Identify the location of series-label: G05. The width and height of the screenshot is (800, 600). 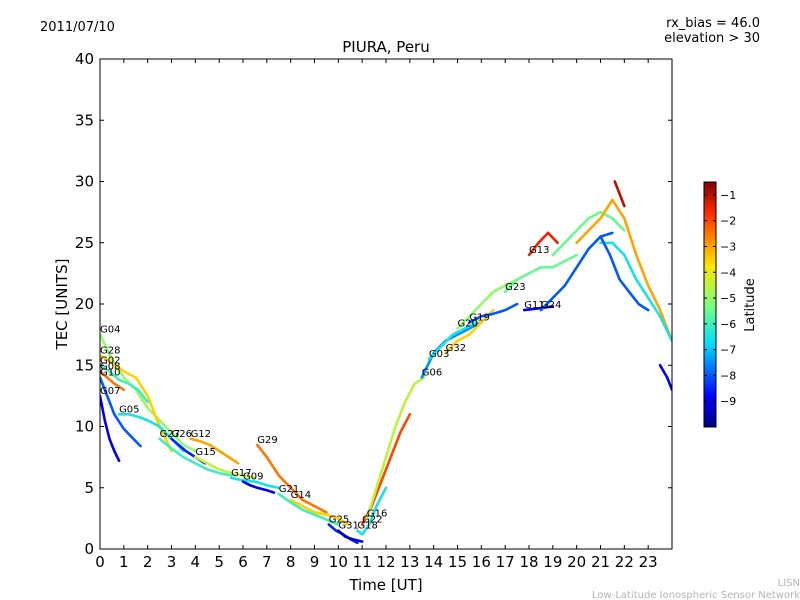
(129, 409).